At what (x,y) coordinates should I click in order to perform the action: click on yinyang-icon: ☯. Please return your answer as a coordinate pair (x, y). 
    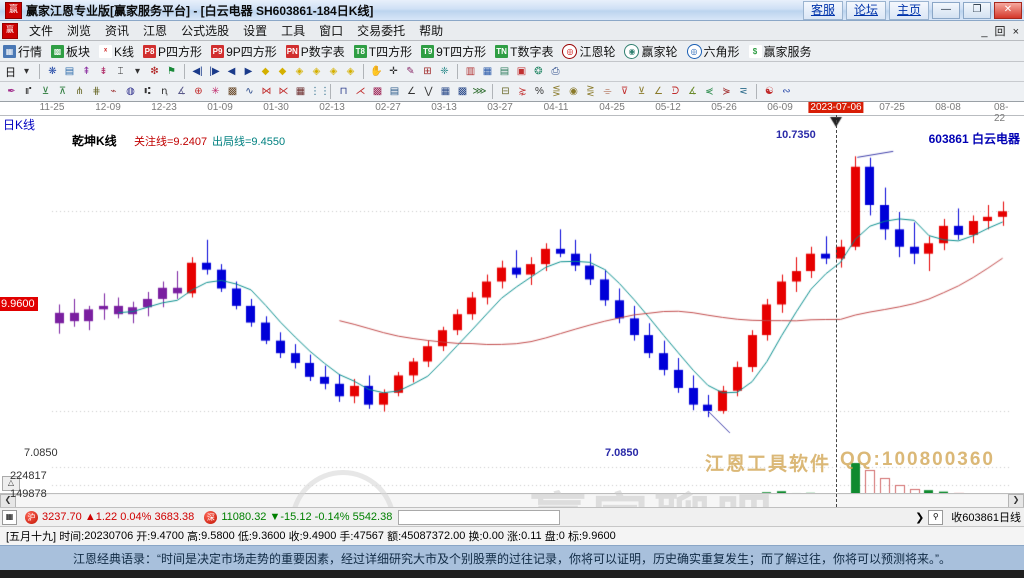
    Looking at the image, I should click on (769, 91).